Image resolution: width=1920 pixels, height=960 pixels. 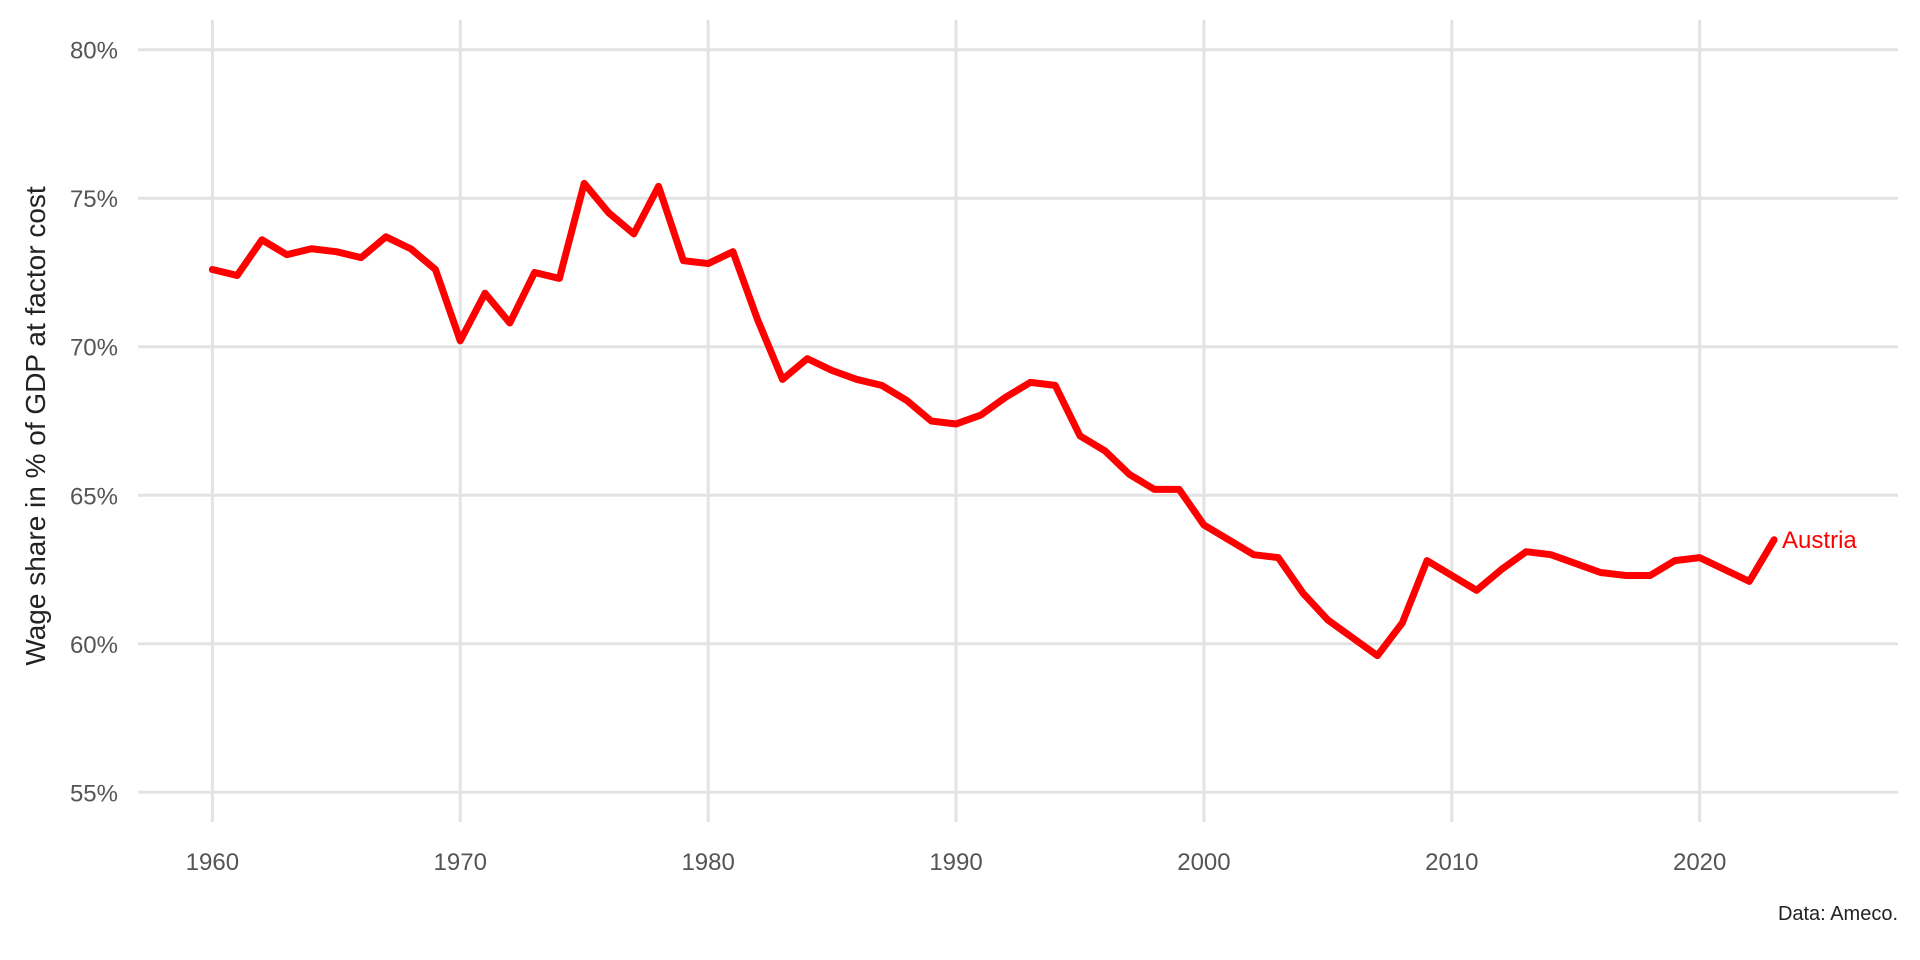 What do you see at coordinates (1699, 862) in the screenshot?
I see `x-tick-label-2020: 2020` at bounding box center [1699, 862].